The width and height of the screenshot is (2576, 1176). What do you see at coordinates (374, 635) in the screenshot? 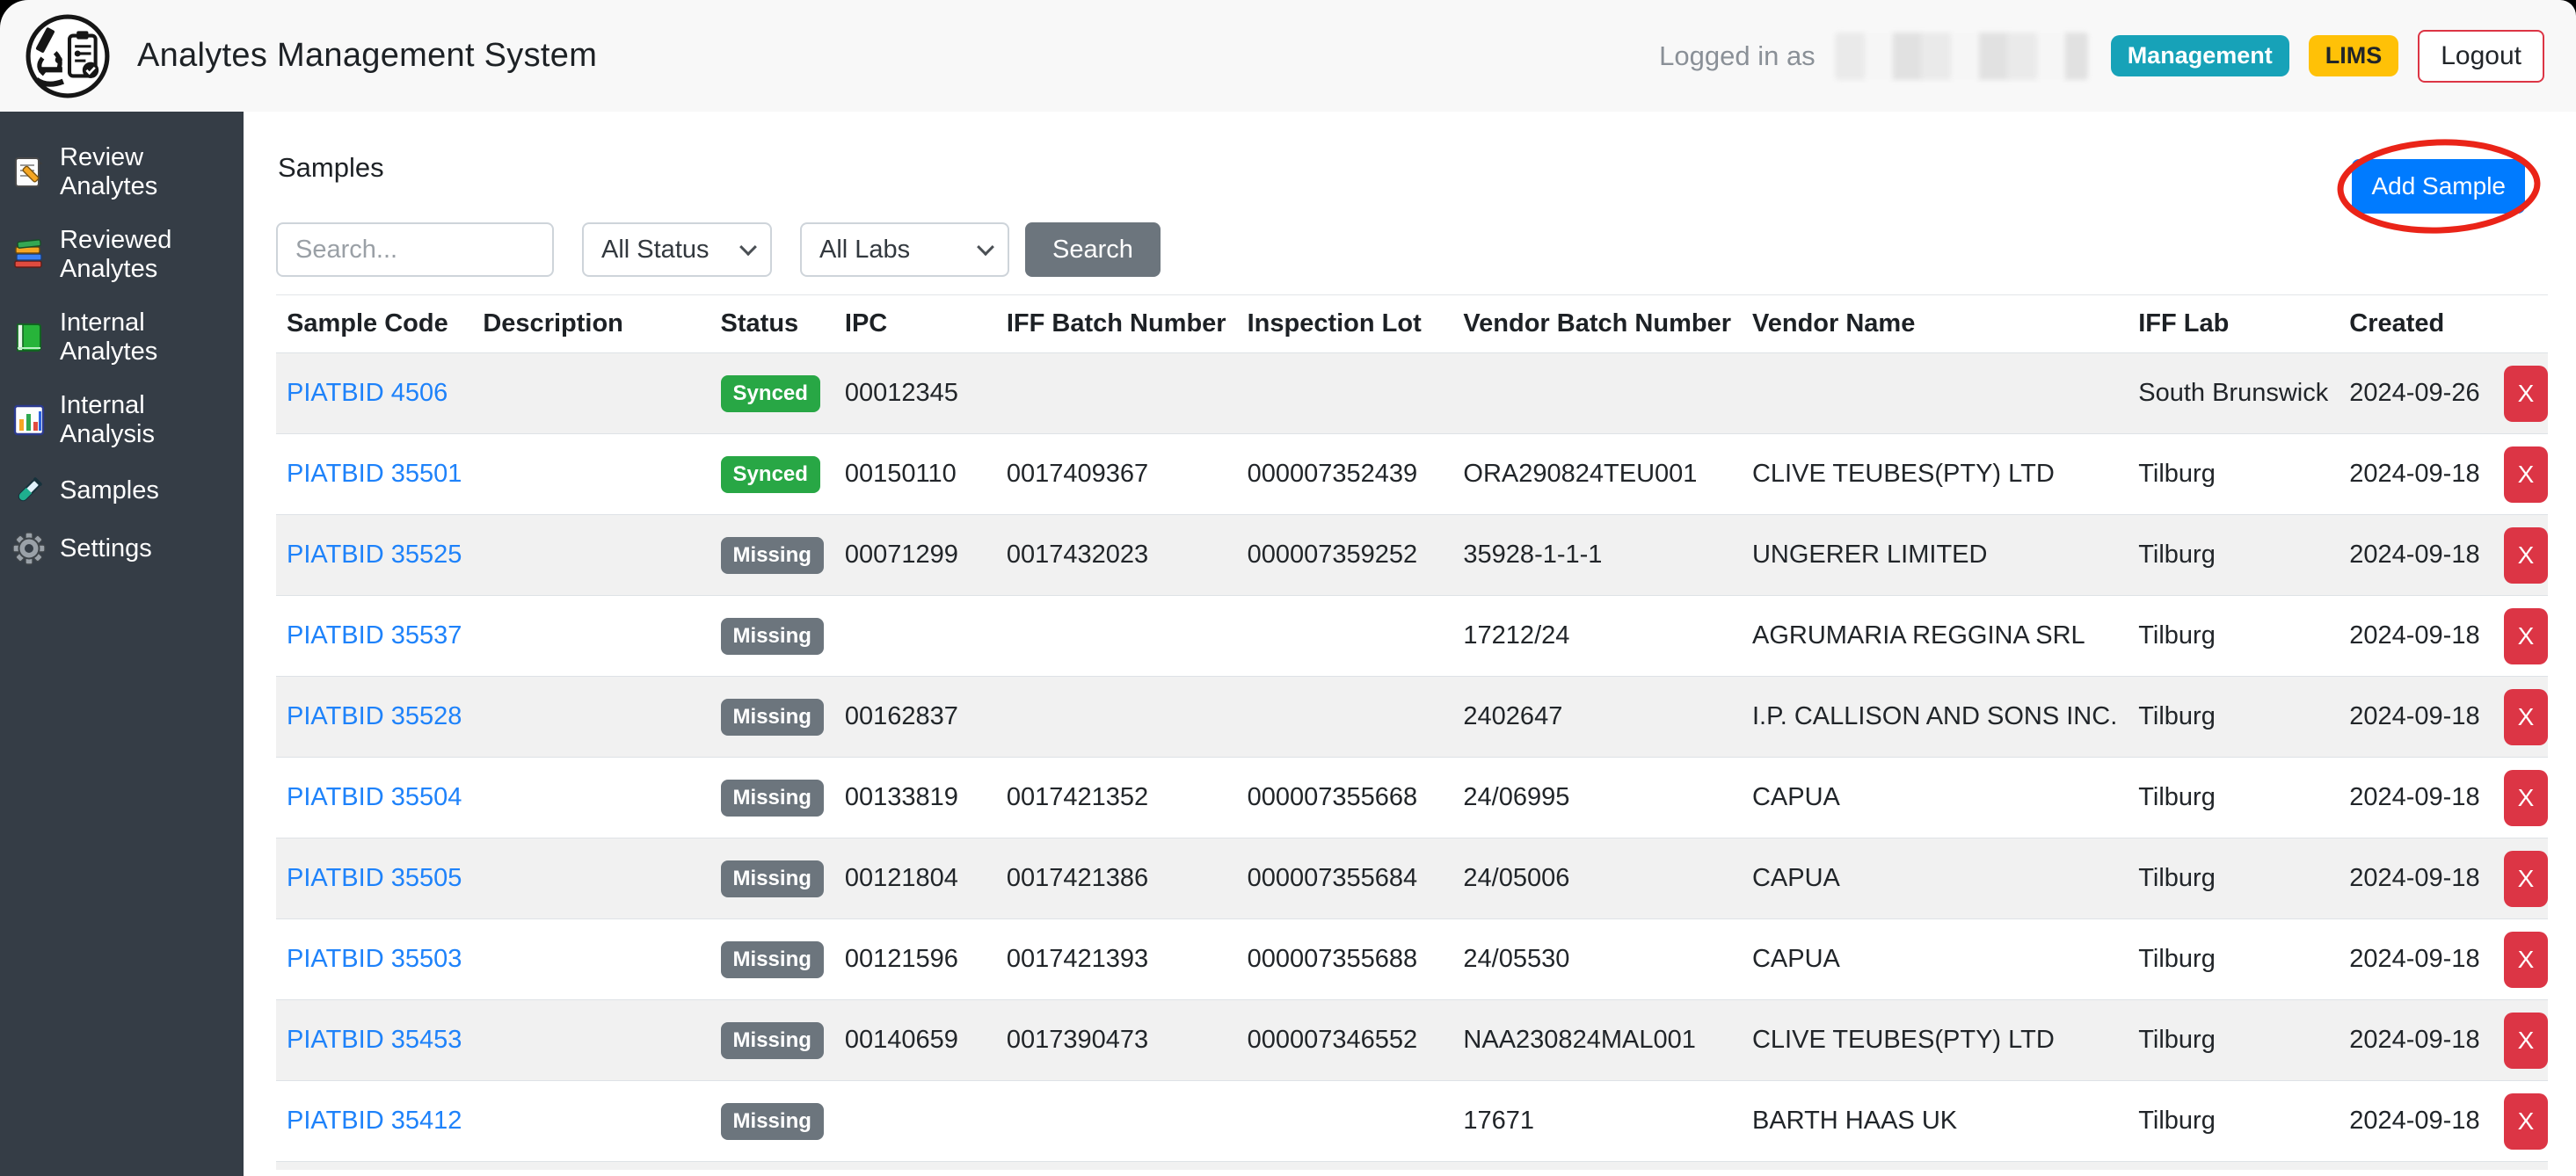
I see `sample-code-link: PIATBID 35537` at bounding box center [374, 635].